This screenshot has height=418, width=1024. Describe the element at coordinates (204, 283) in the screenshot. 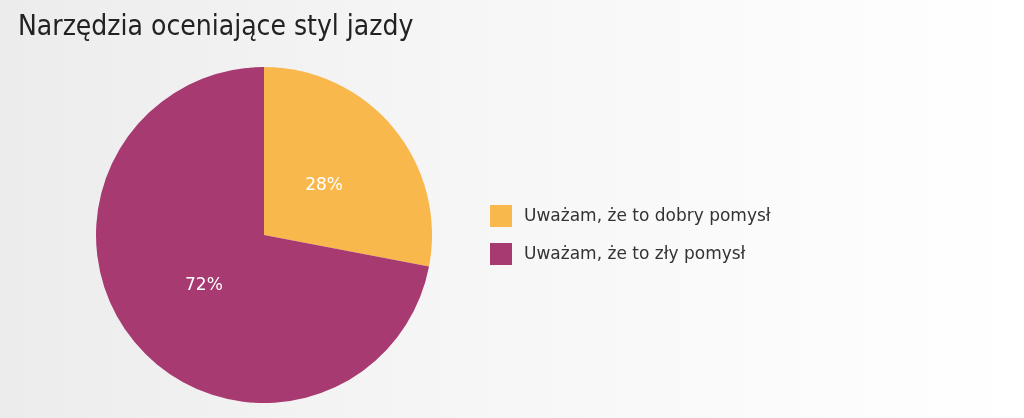

I see `data-label: 72%` at that location.